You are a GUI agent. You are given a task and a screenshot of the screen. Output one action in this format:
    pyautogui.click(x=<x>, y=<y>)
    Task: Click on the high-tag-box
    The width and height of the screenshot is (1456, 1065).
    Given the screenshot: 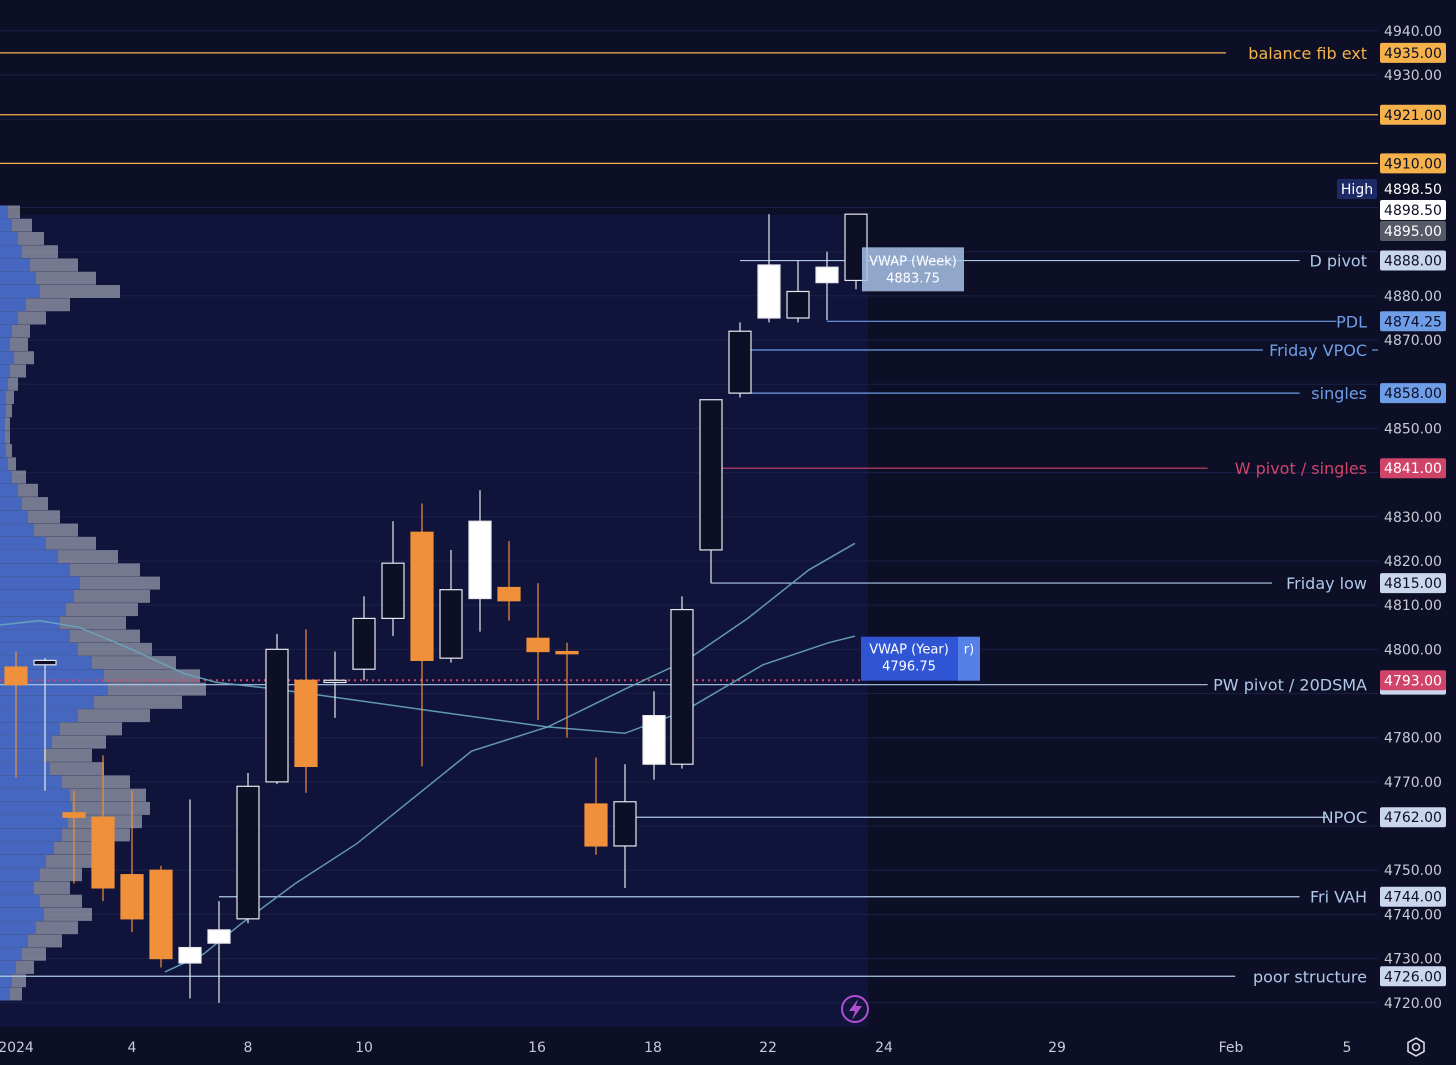 What is the action you would take?
    pyautogui.click(x=1357, y=189)
    